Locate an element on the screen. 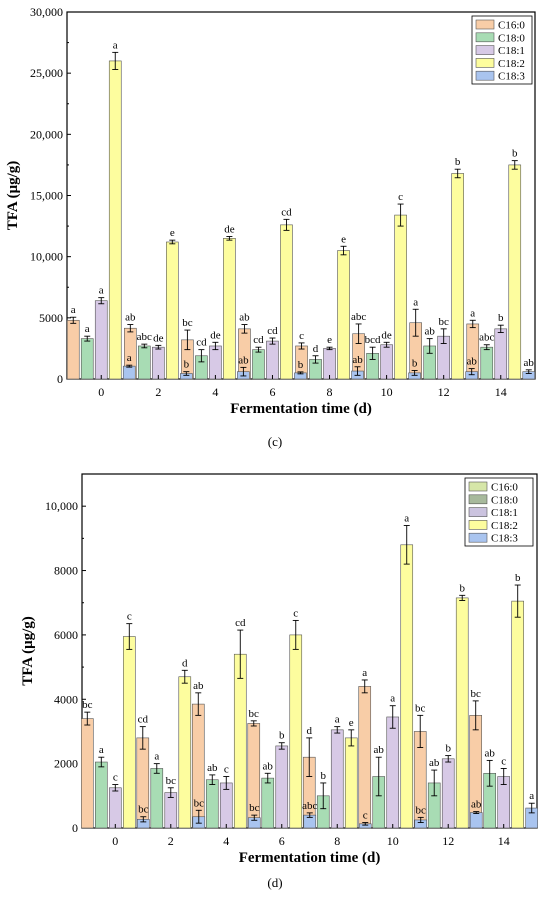  y-axis-title: TFA (μg/g) is located at coordinates (28, 650).